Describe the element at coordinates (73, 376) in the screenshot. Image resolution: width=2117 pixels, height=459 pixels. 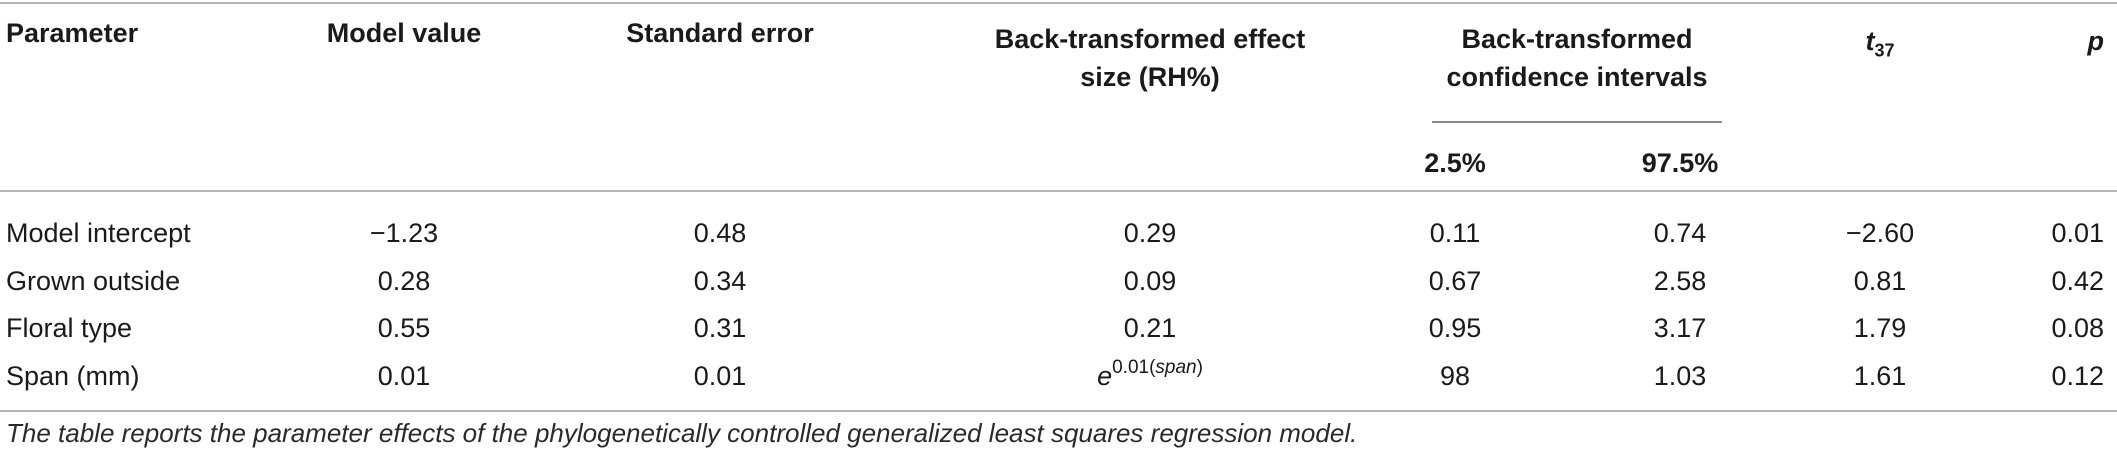
I see `cell-parameter: Span (mm)` at that location.